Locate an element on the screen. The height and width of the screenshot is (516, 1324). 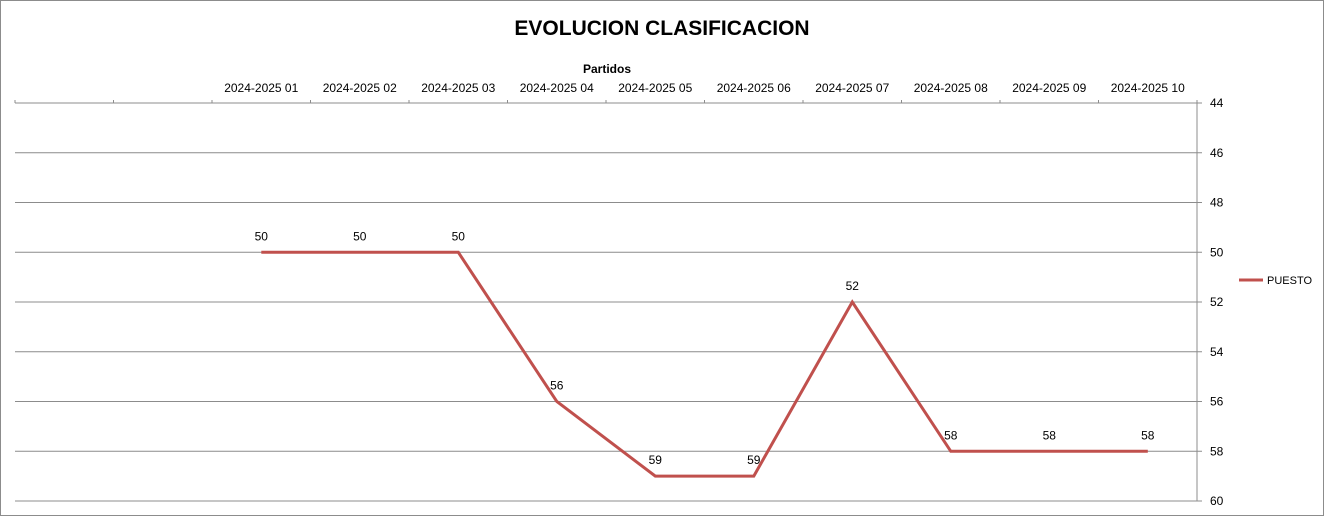
y-tick-labels: 44 46 48 50 52 54 56 58 60 is located at coordinates (1217, 302).